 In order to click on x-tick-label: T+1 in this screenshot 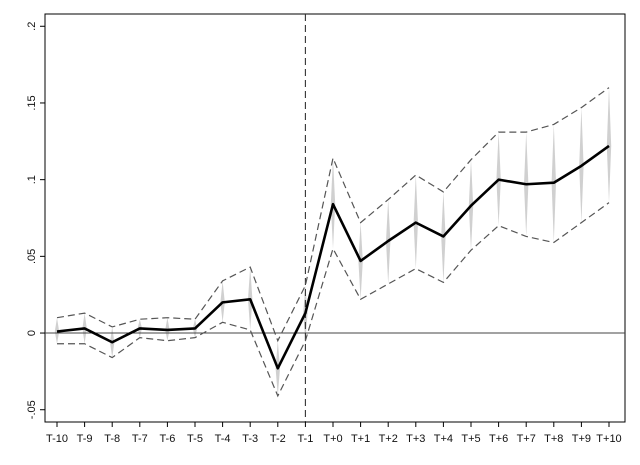, I will do `click(360, 439)`.